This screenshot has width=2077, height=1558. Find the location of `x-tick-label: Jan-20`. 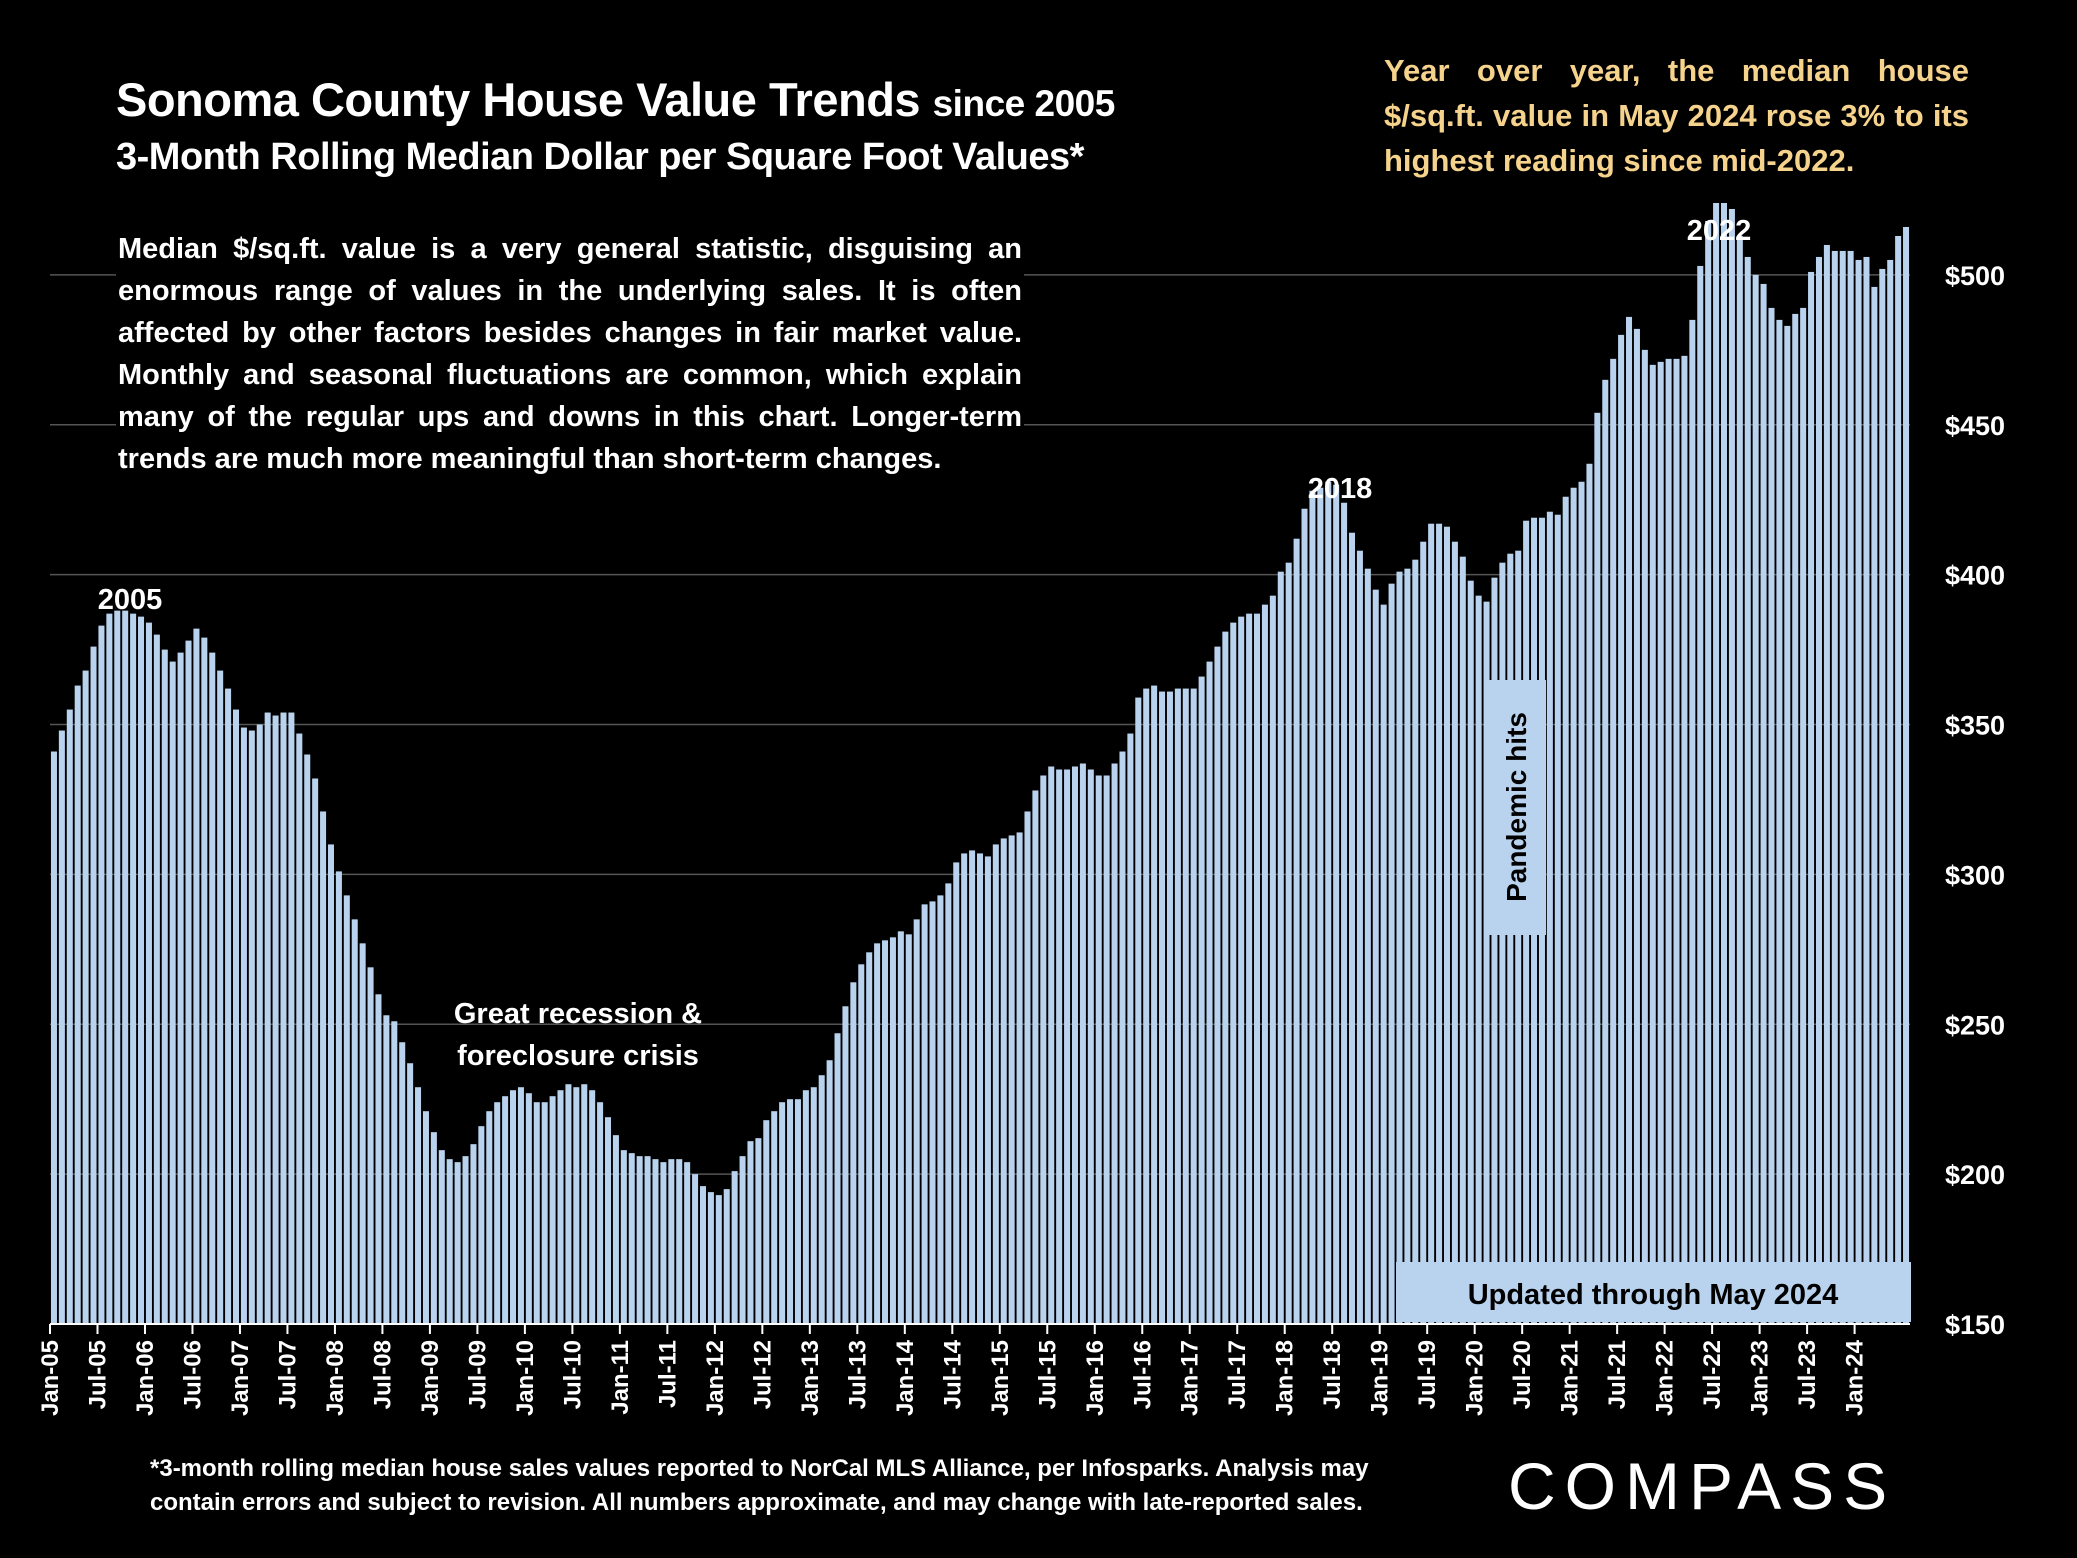

x-tick-label: Jan-20 is located at coordinates (1475, 1378).